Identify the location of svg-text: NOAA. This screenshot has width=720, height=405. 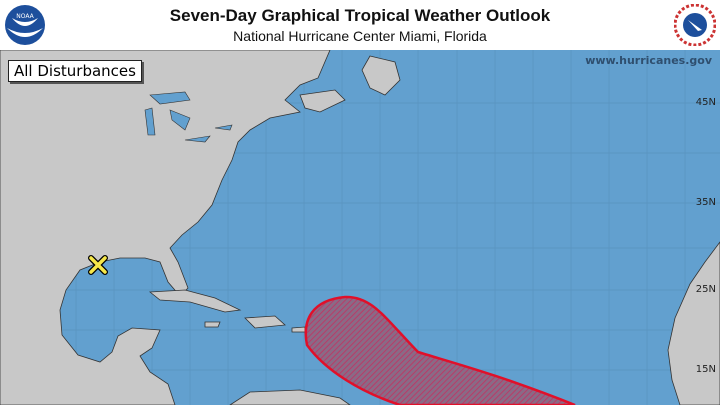
(25, 16).